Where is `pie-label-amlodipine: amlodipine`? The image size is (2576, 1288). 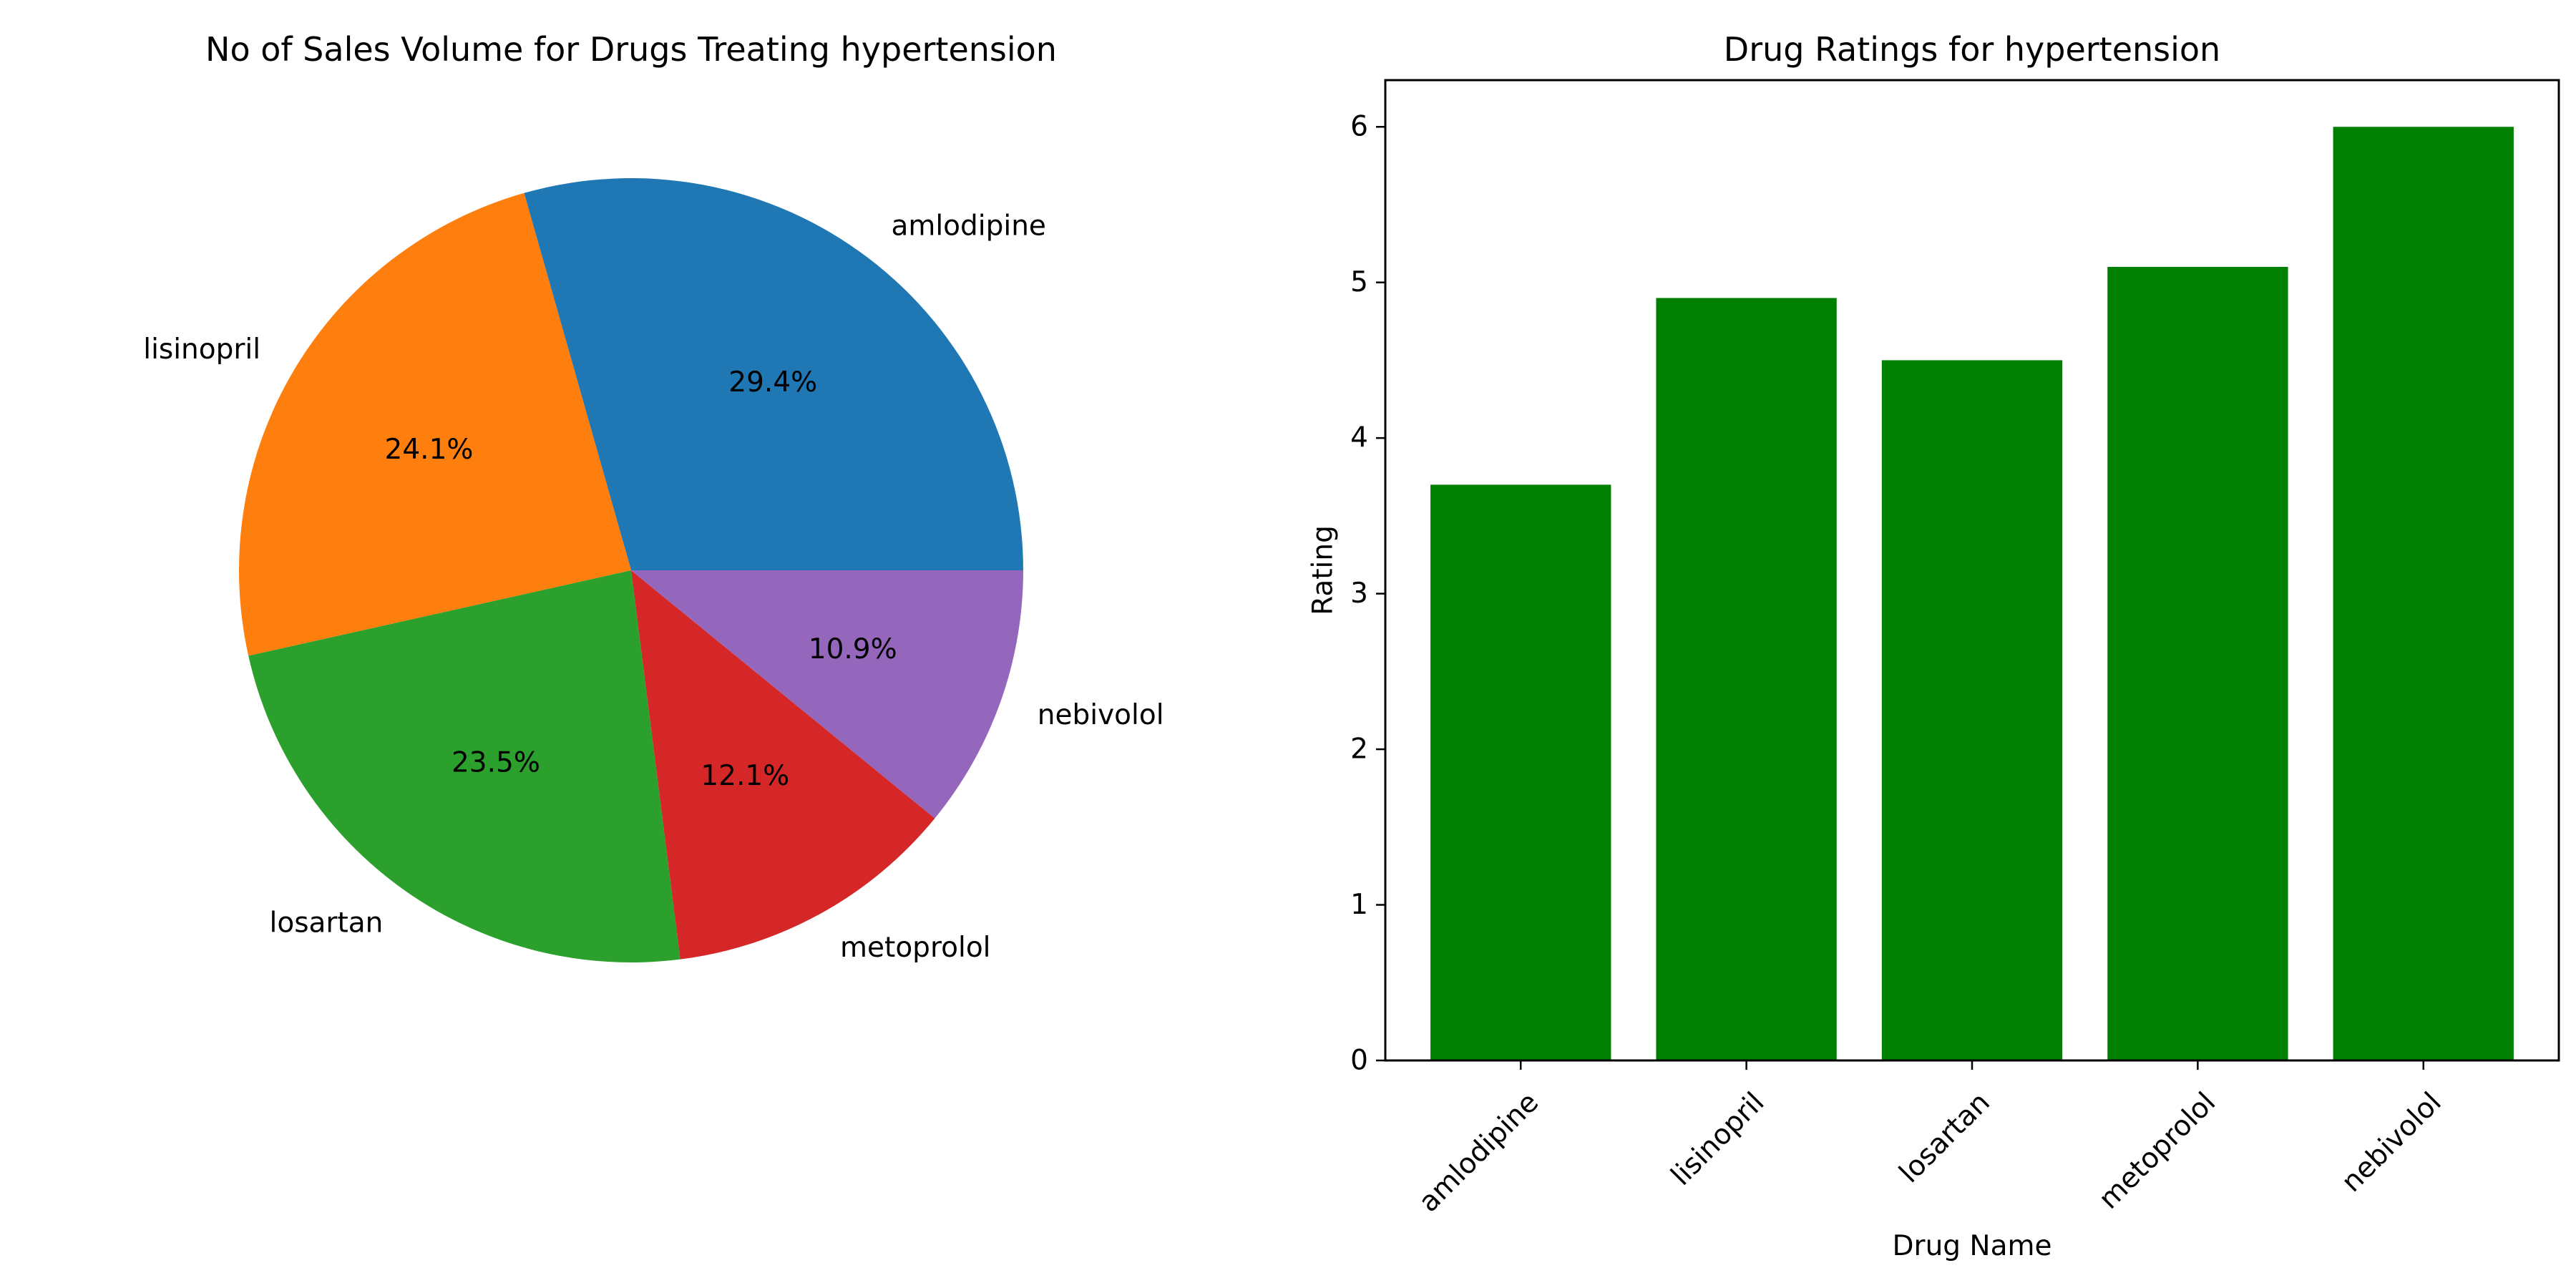 pie-label-amlodipine: amlodipine is located at coordinates (968, 226).